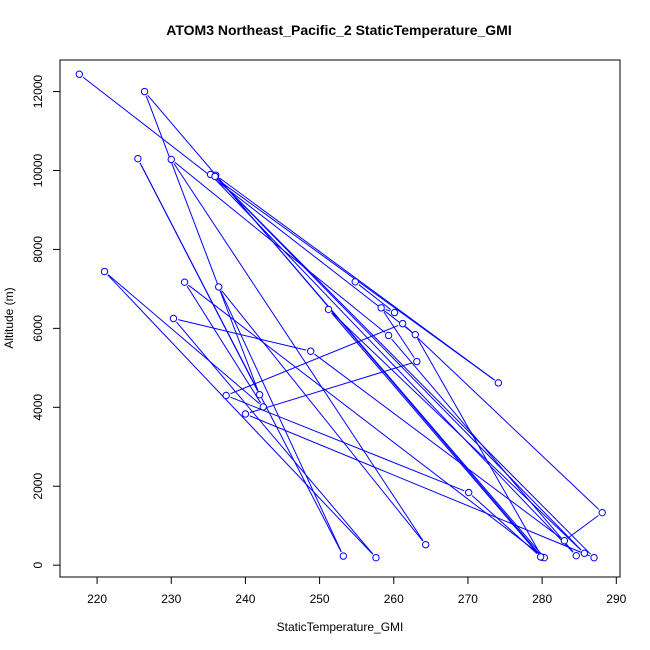  Describe the element at coordinates (245, 599) in the screenshot. I see `x-tick-label: 240` at that location.